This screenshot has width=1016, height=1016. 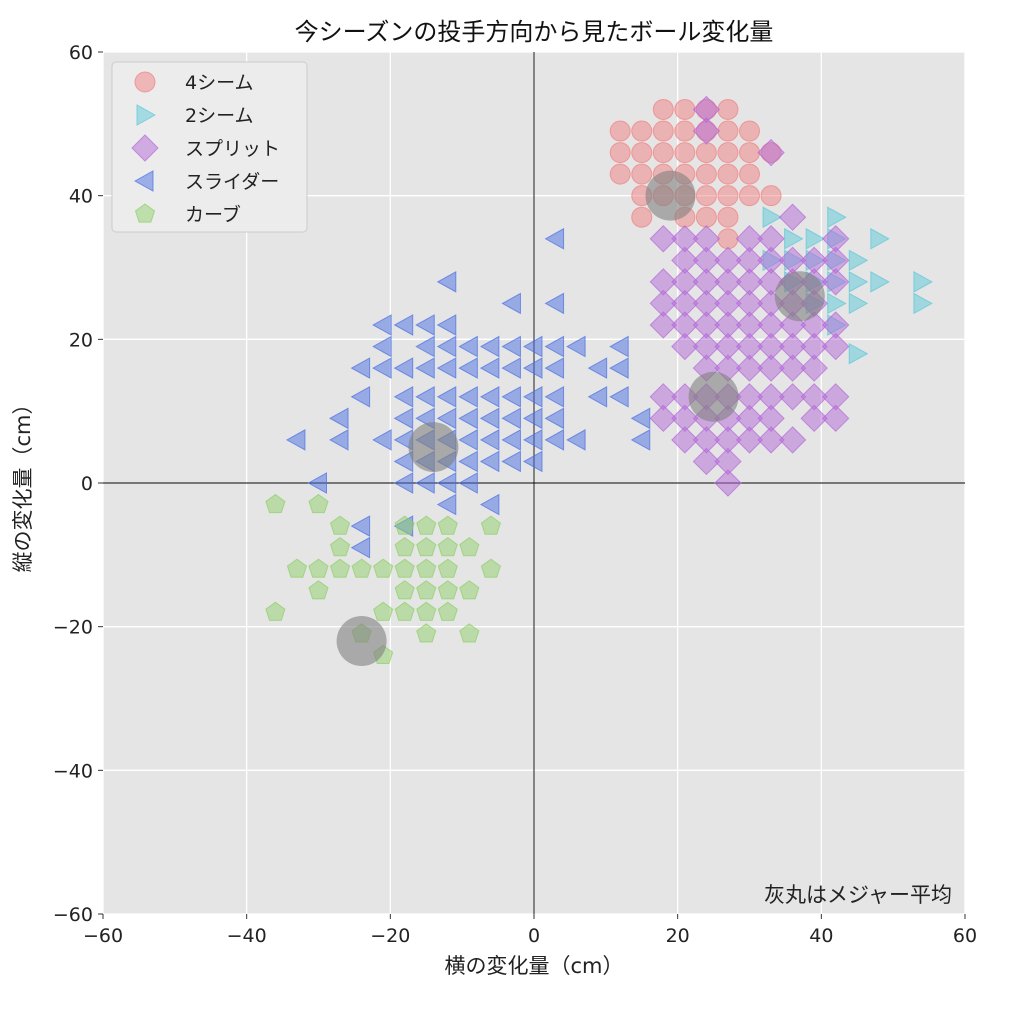 I want to click on annotation-text: 灰丸はメジャー平均, so click(x=858, y=895).